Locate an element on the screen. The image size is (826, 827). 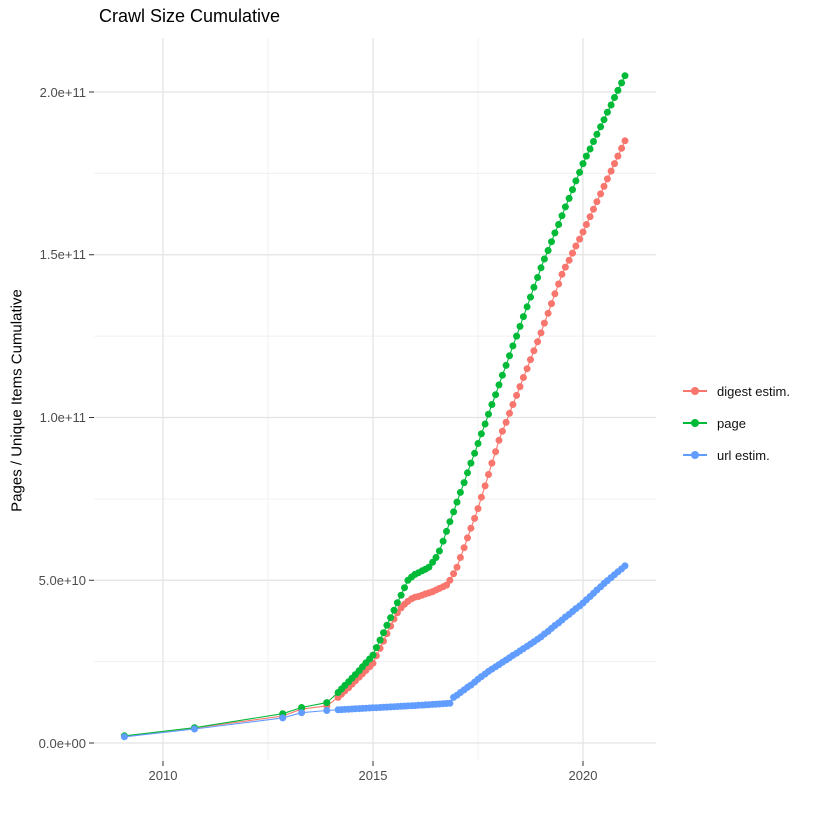
legend: digest estim. page url estim. is located at coordinates (736, 423).